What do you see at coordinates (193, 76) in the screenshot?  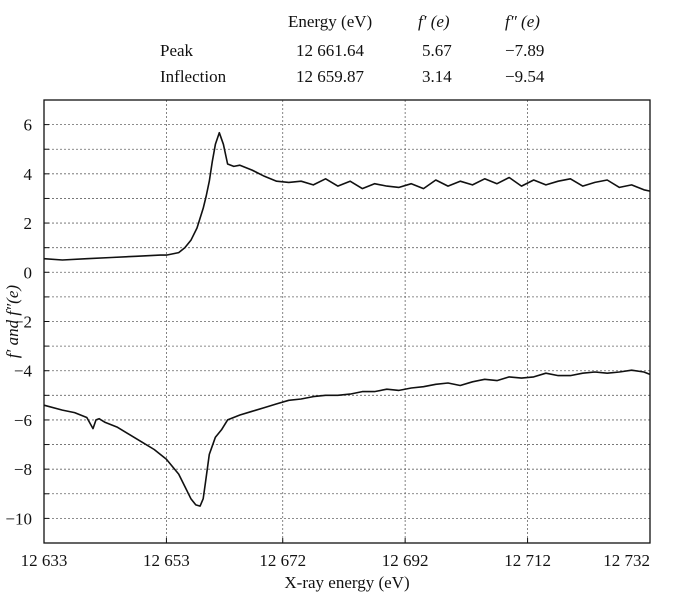 I see `table-row-inflection-label: Inflection` at bounding box center [193, 76].